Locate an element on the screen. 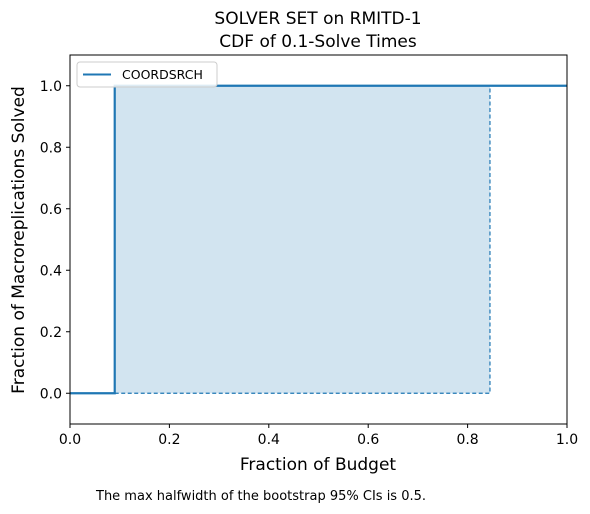 The width and height of the screenshot is (590, 514). legend: COORDSRCH is located at coordinates (147, 74).